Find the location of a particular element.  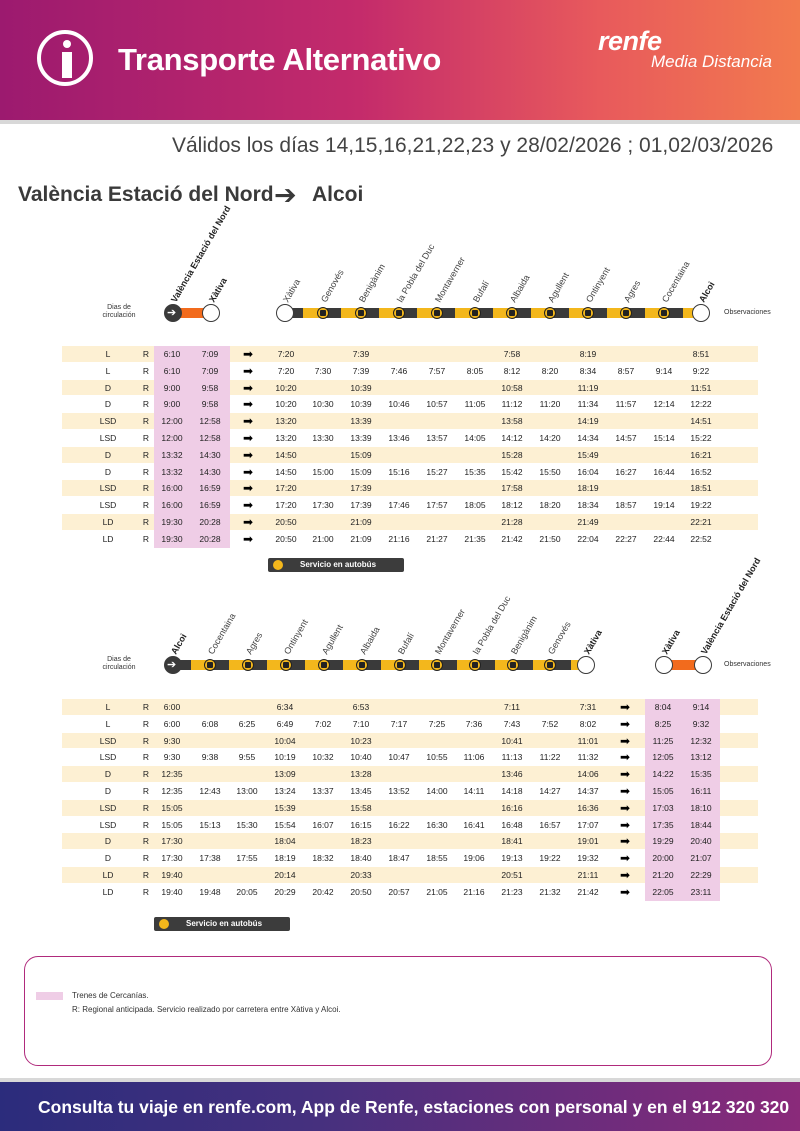

bus-time-cell: 10:20 is located at coordinates (286, 387).